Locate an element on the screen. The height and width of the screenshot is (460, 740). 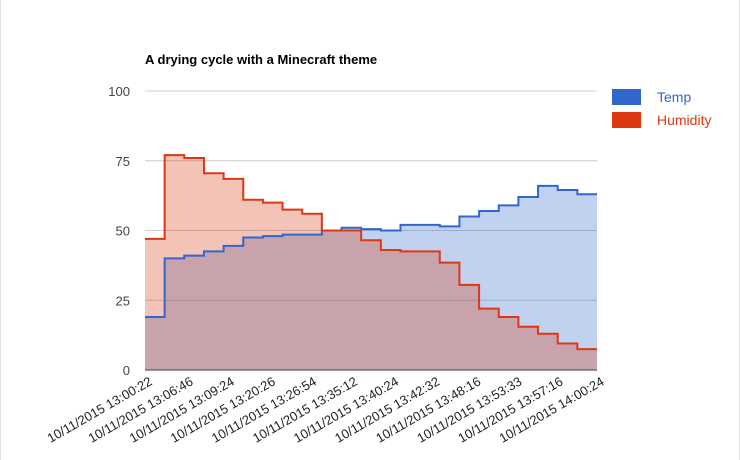
legend-label-humidity: Humidity is located at coordinates (684, 120).